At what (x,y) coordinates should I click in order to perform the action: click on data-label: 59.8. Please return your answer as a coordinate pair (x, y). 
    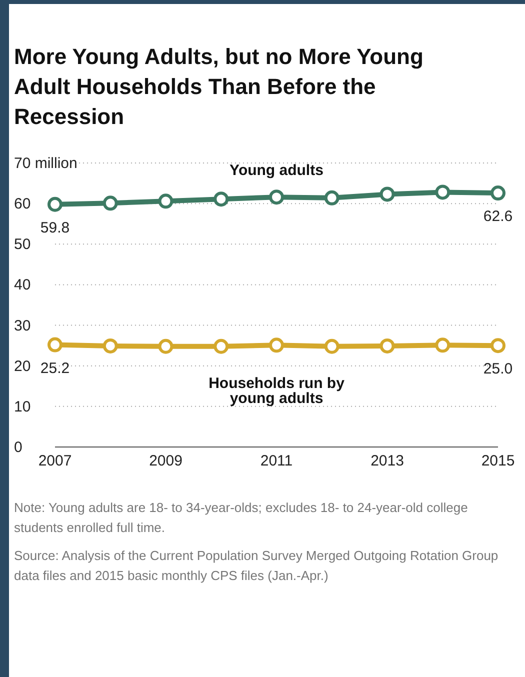
    Looking at the image, I should click on (55, 227).